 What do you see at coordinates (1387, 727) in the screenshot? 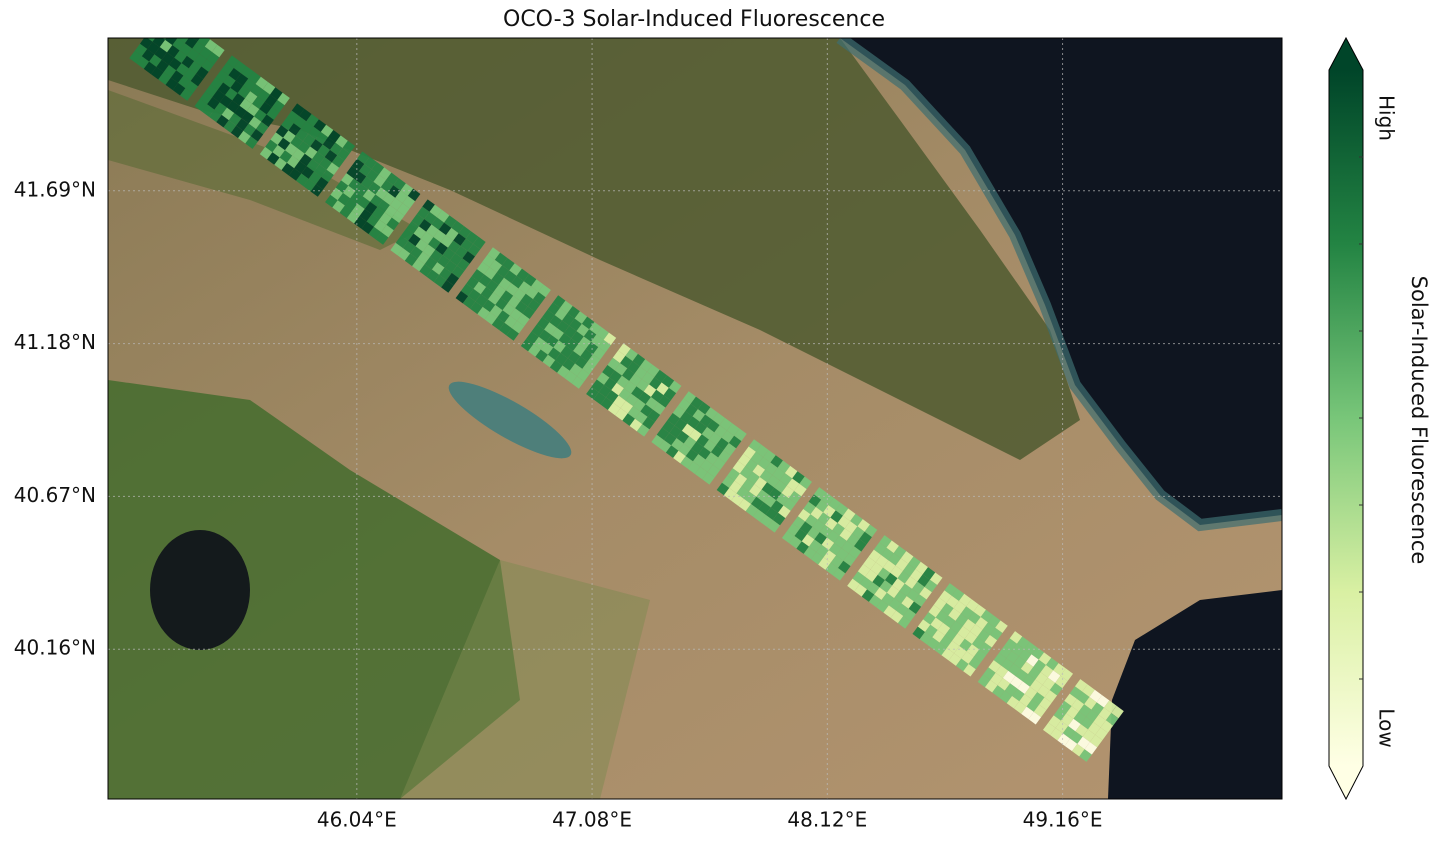
I see `colorbar-low: Low` at bounding box center [1387, 727].